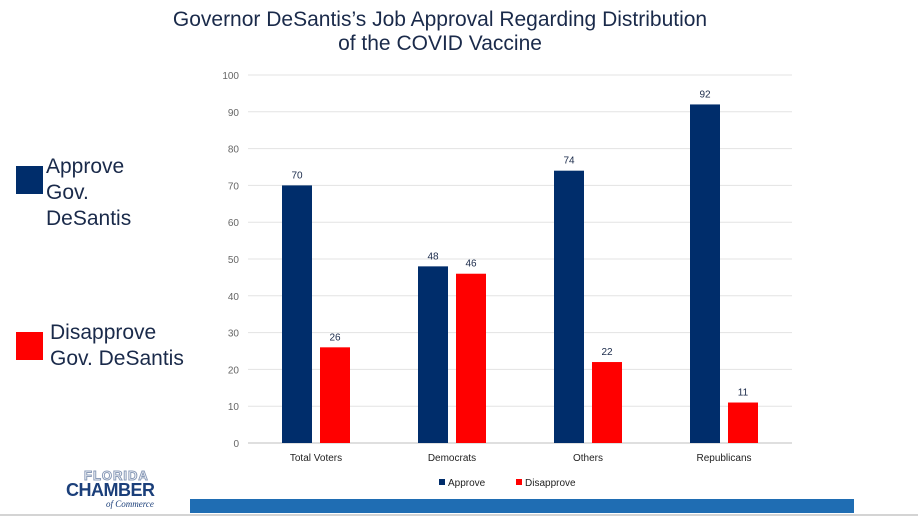 The height and width of the screenshot is (518, 918). Describe the element at coordinates (234, 297) in the screenshot. I see `y-tick-label: 40` at that location.